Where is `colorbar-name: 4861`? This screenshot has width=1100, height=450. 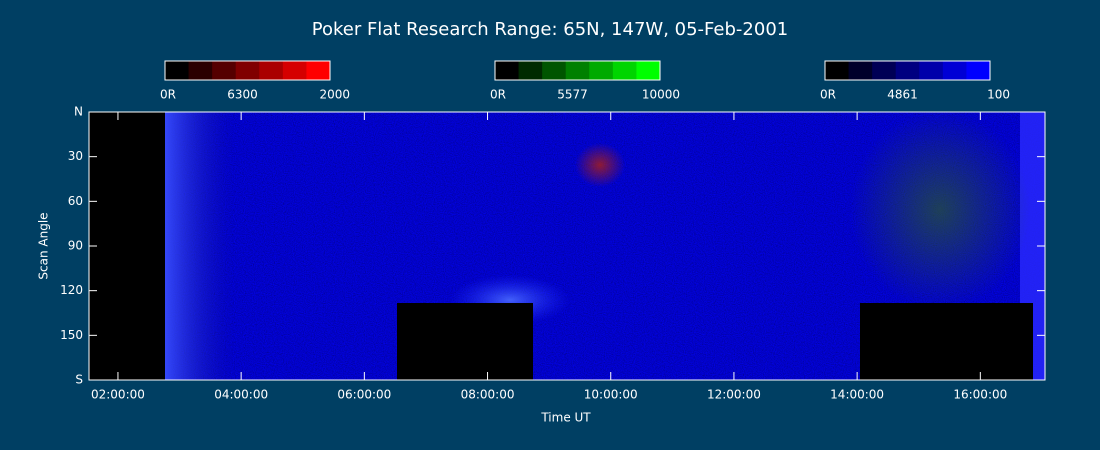 colorbar-name: 4861 is located at coordinates (902, 95).